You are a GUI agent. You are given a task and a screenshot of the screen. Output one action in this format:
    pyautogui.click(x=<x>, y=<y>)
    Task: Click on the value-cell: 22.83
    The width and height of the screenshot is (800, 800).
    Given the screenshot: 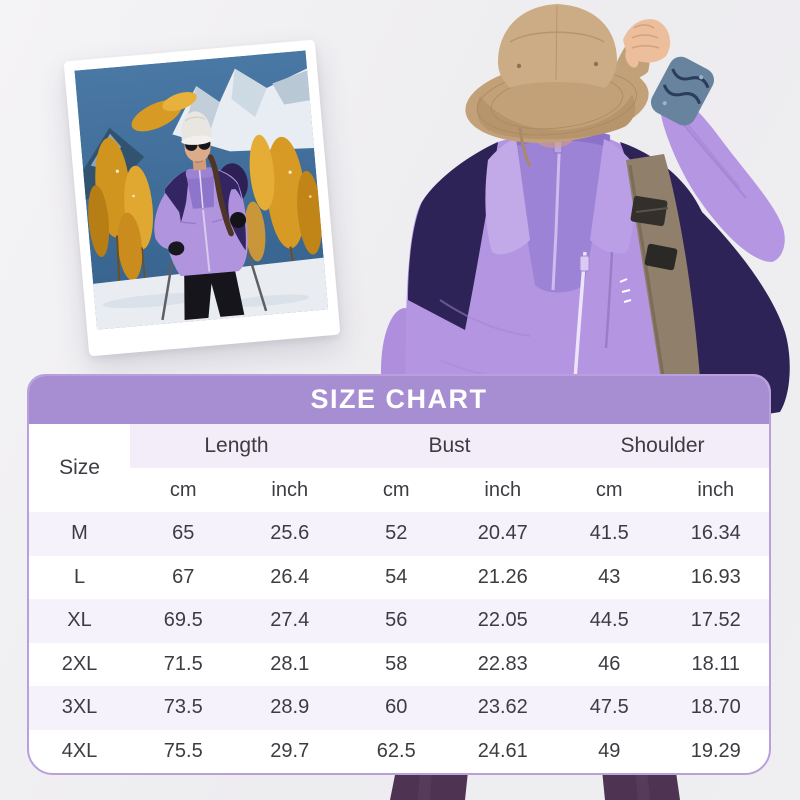 What is the action you would take?
    pyautogui.click(x=502, y=663)
    